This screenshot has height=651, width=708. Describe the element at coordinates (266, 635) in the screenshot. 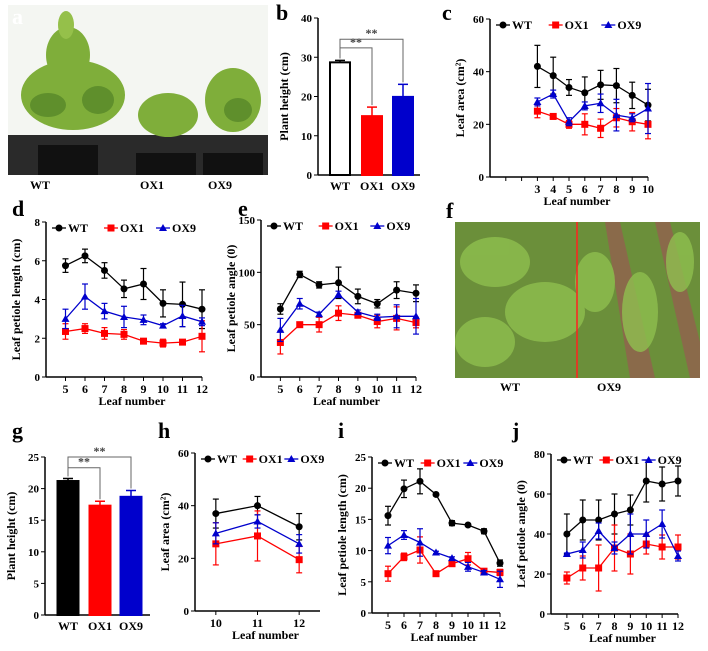

I see `x-axis-label: Leaf number` at that location.